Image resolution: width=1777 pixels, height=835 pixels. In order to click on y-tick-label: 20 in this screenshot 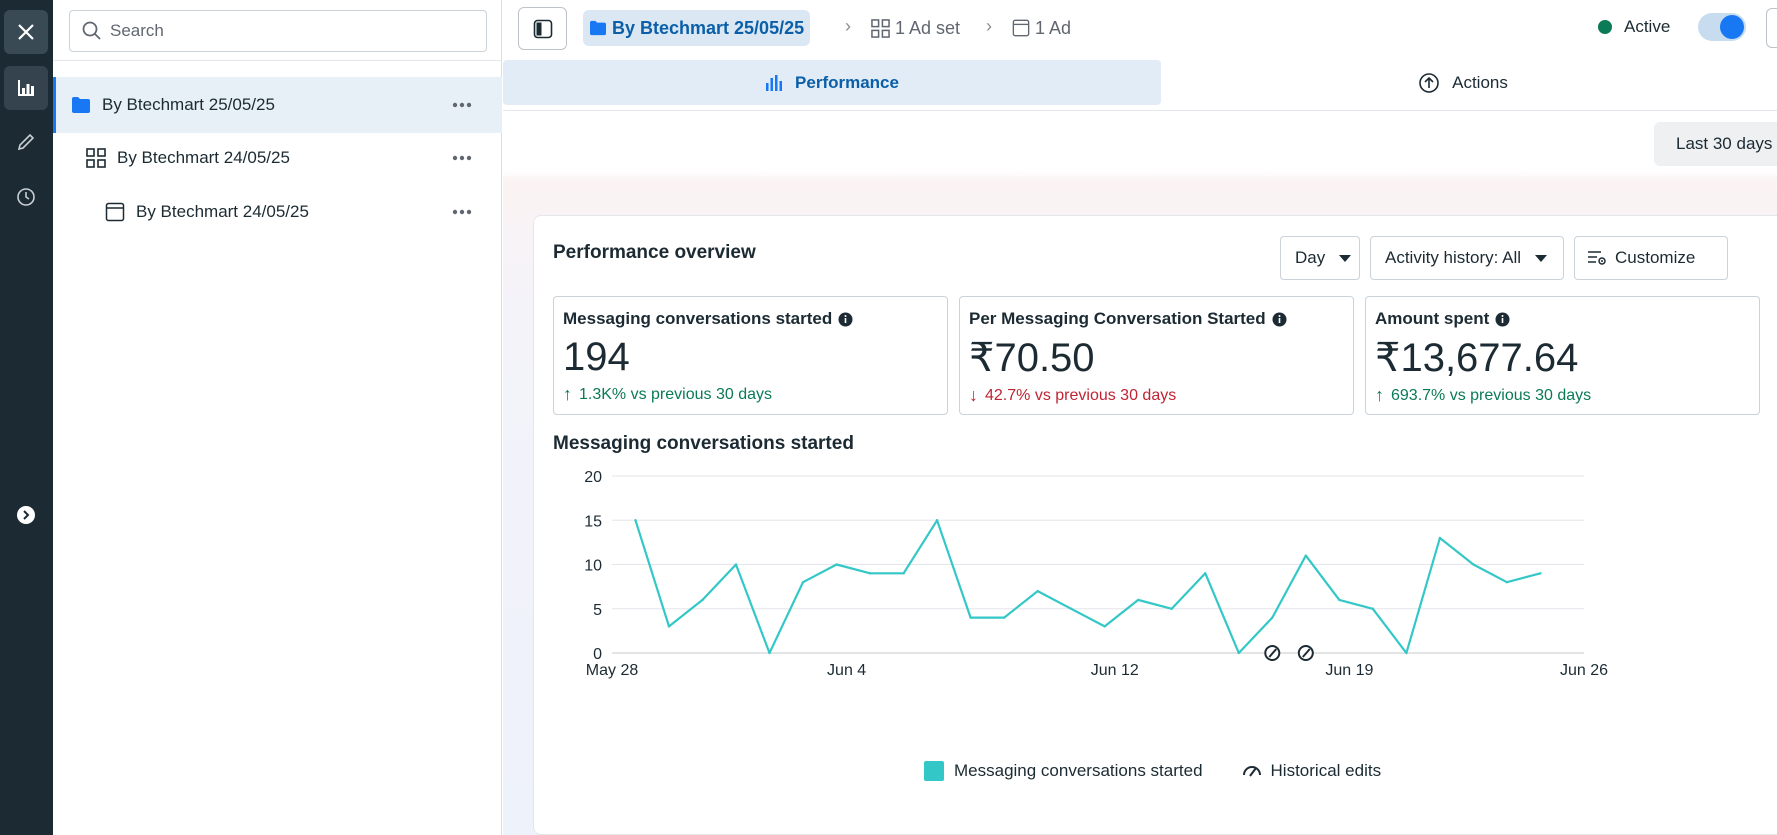, I will do `click(593, 477)`.